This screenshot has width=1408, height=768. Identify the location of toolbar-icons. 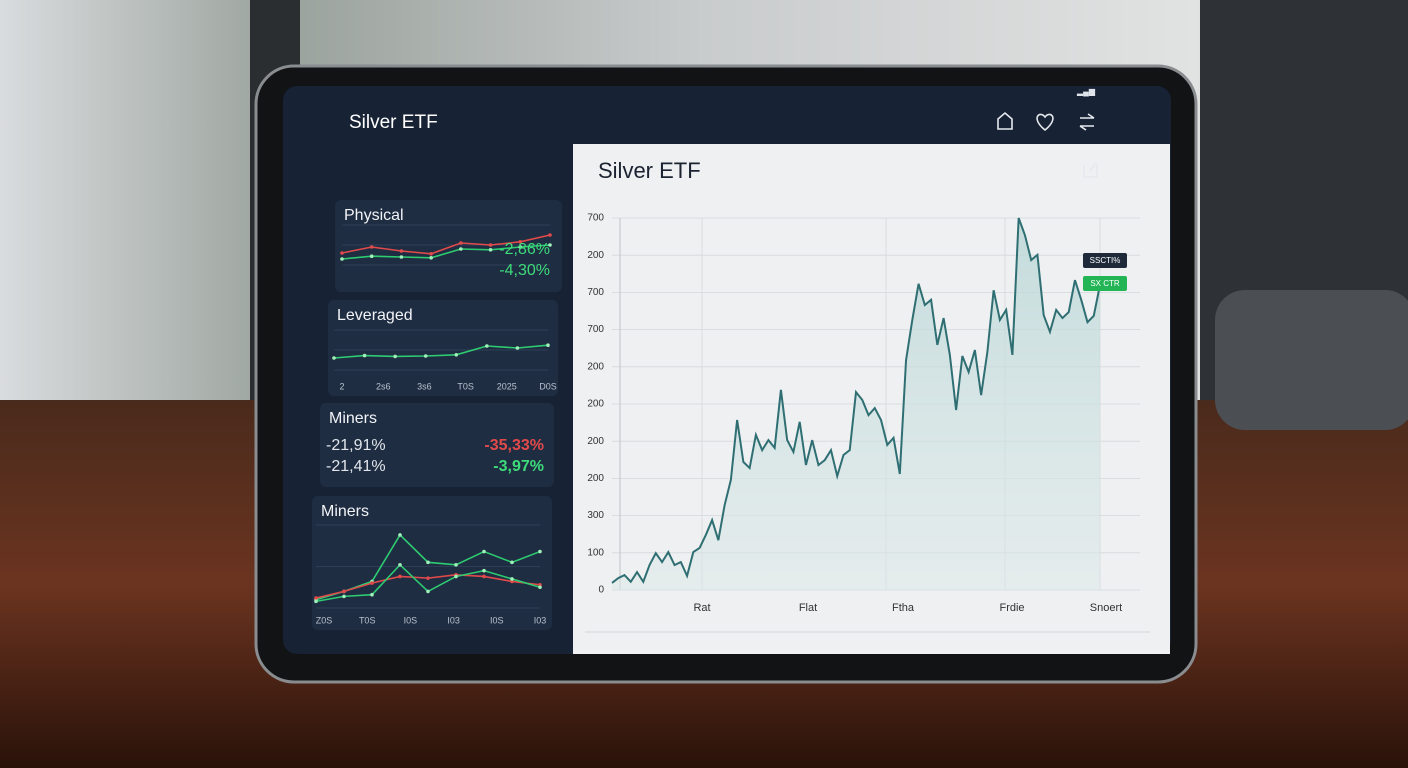
(1047, 144).